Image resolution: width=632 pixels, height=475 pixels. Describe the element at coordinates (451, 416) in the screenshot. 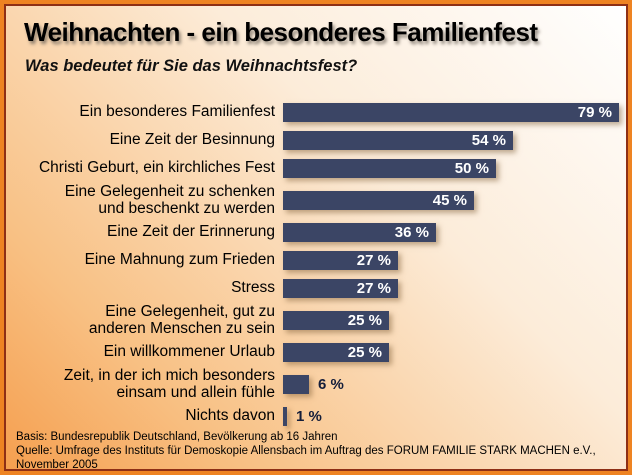

I see `bar-area: 1 %` at that location.